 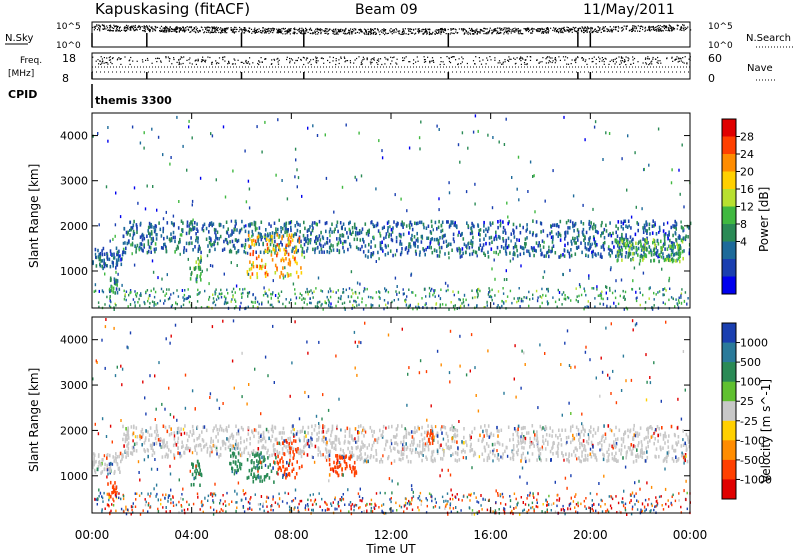 What do you see at coordinates (764, 219) in the screenshot?
I see `power-colorbar-label: Power [dB]` at bounding box center [764, 219].